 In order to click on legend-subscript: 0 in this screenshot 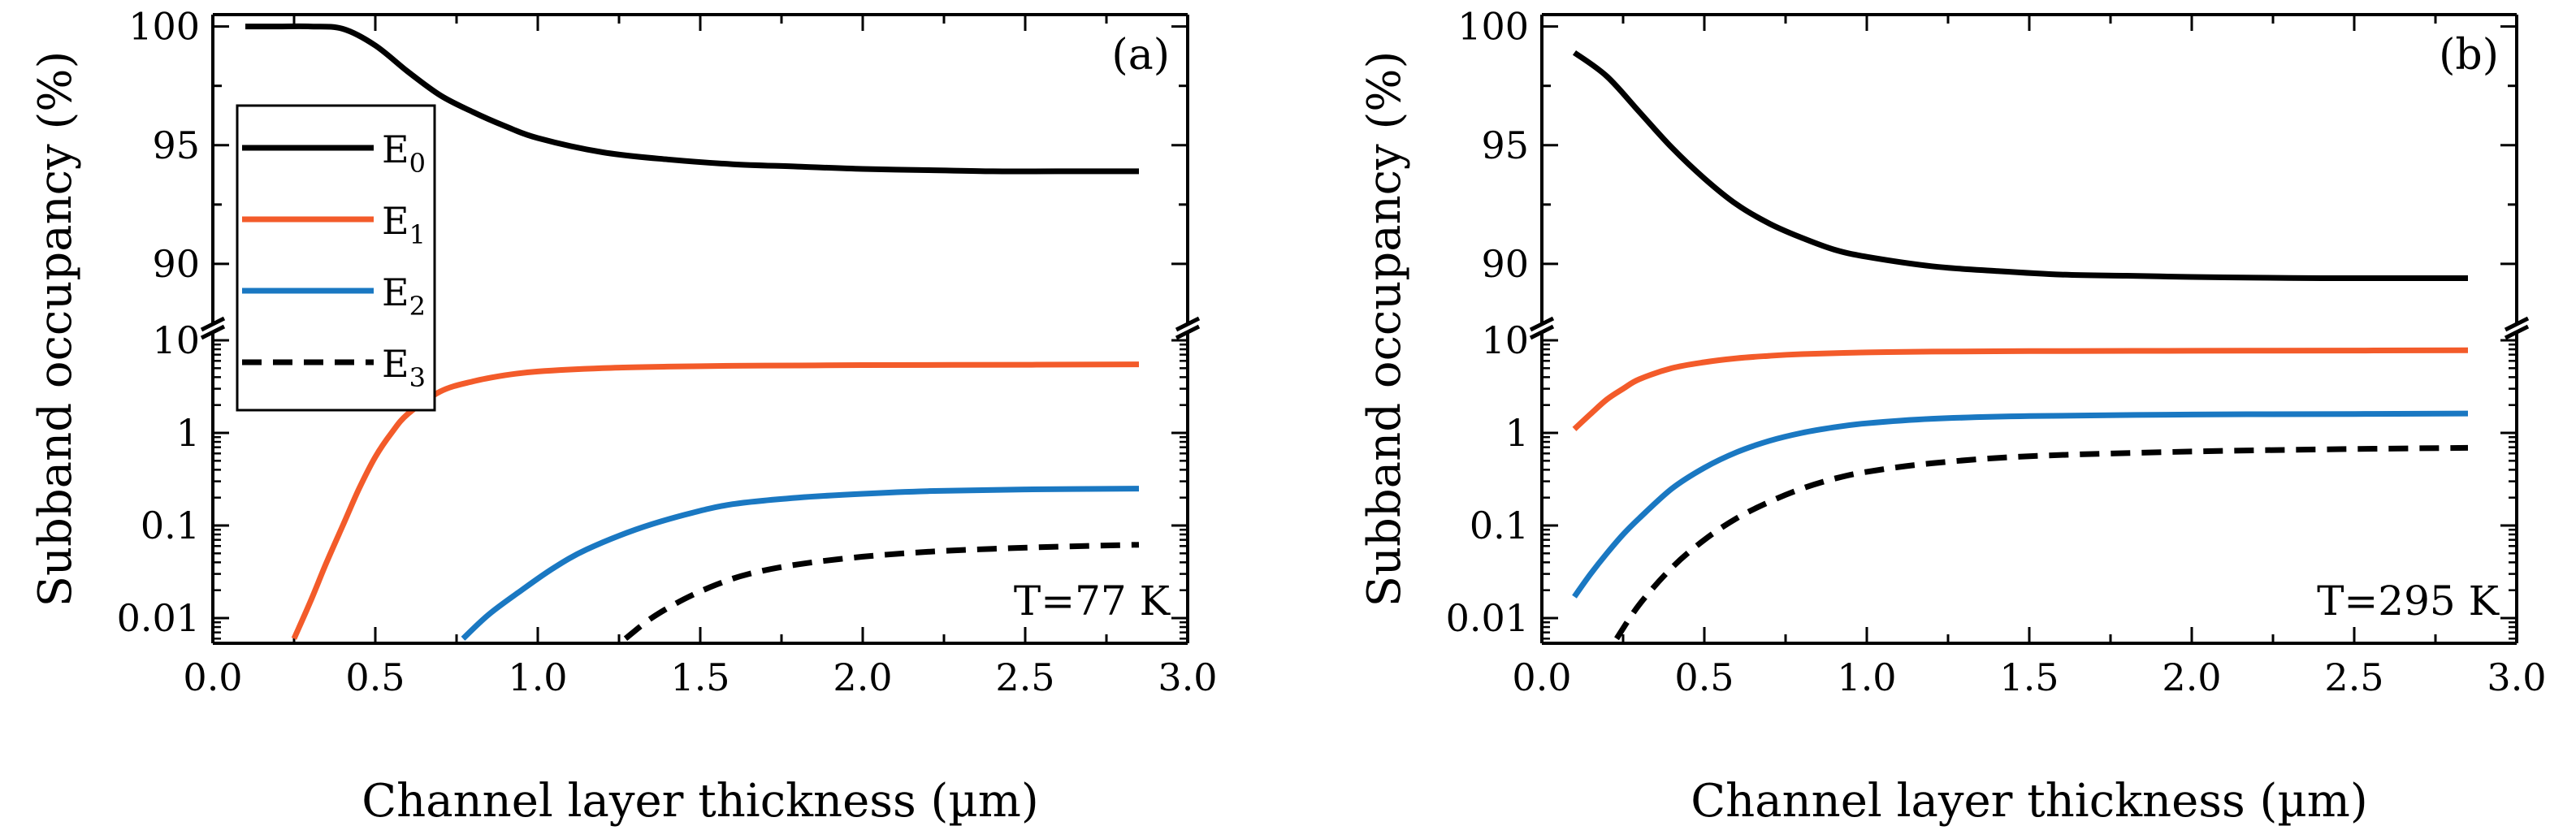, I will do `click(418, 163)`.